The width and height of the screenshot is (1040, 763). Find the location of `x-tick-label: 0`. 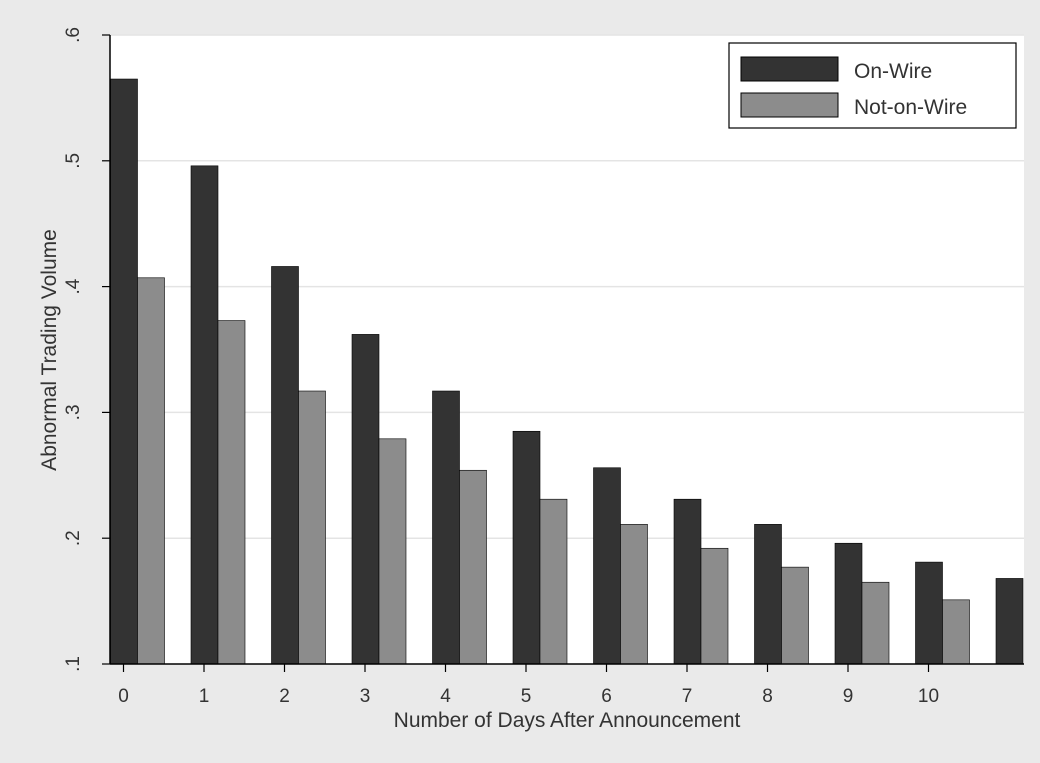

x-tick-label: 0 is located at coordinates (123, 696).